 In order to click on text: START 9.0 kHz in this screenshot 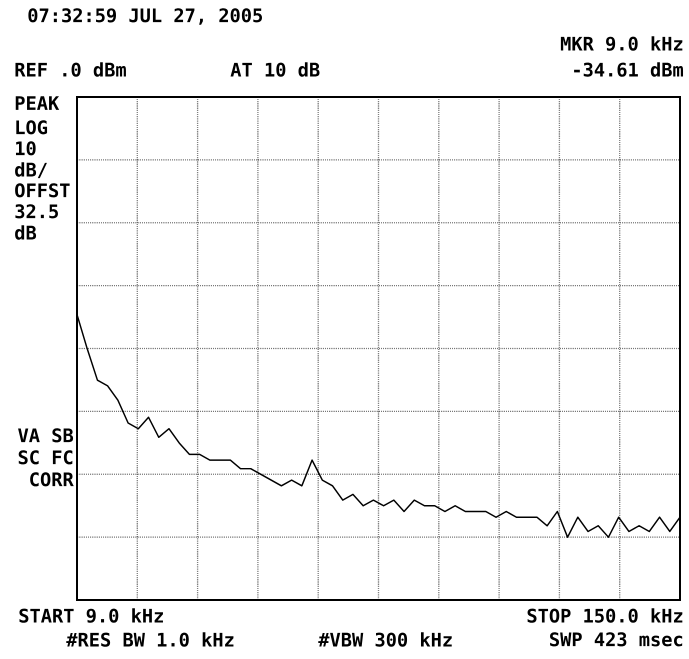, I will do `click(91, 615)`.